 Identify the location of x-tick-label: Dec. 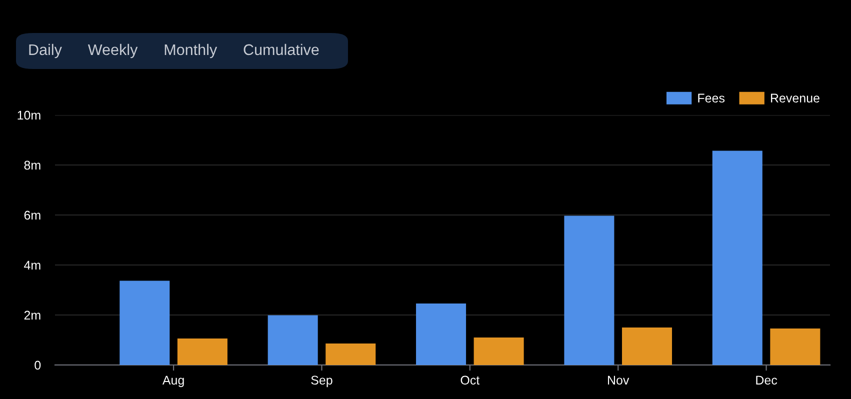
(767, 380).